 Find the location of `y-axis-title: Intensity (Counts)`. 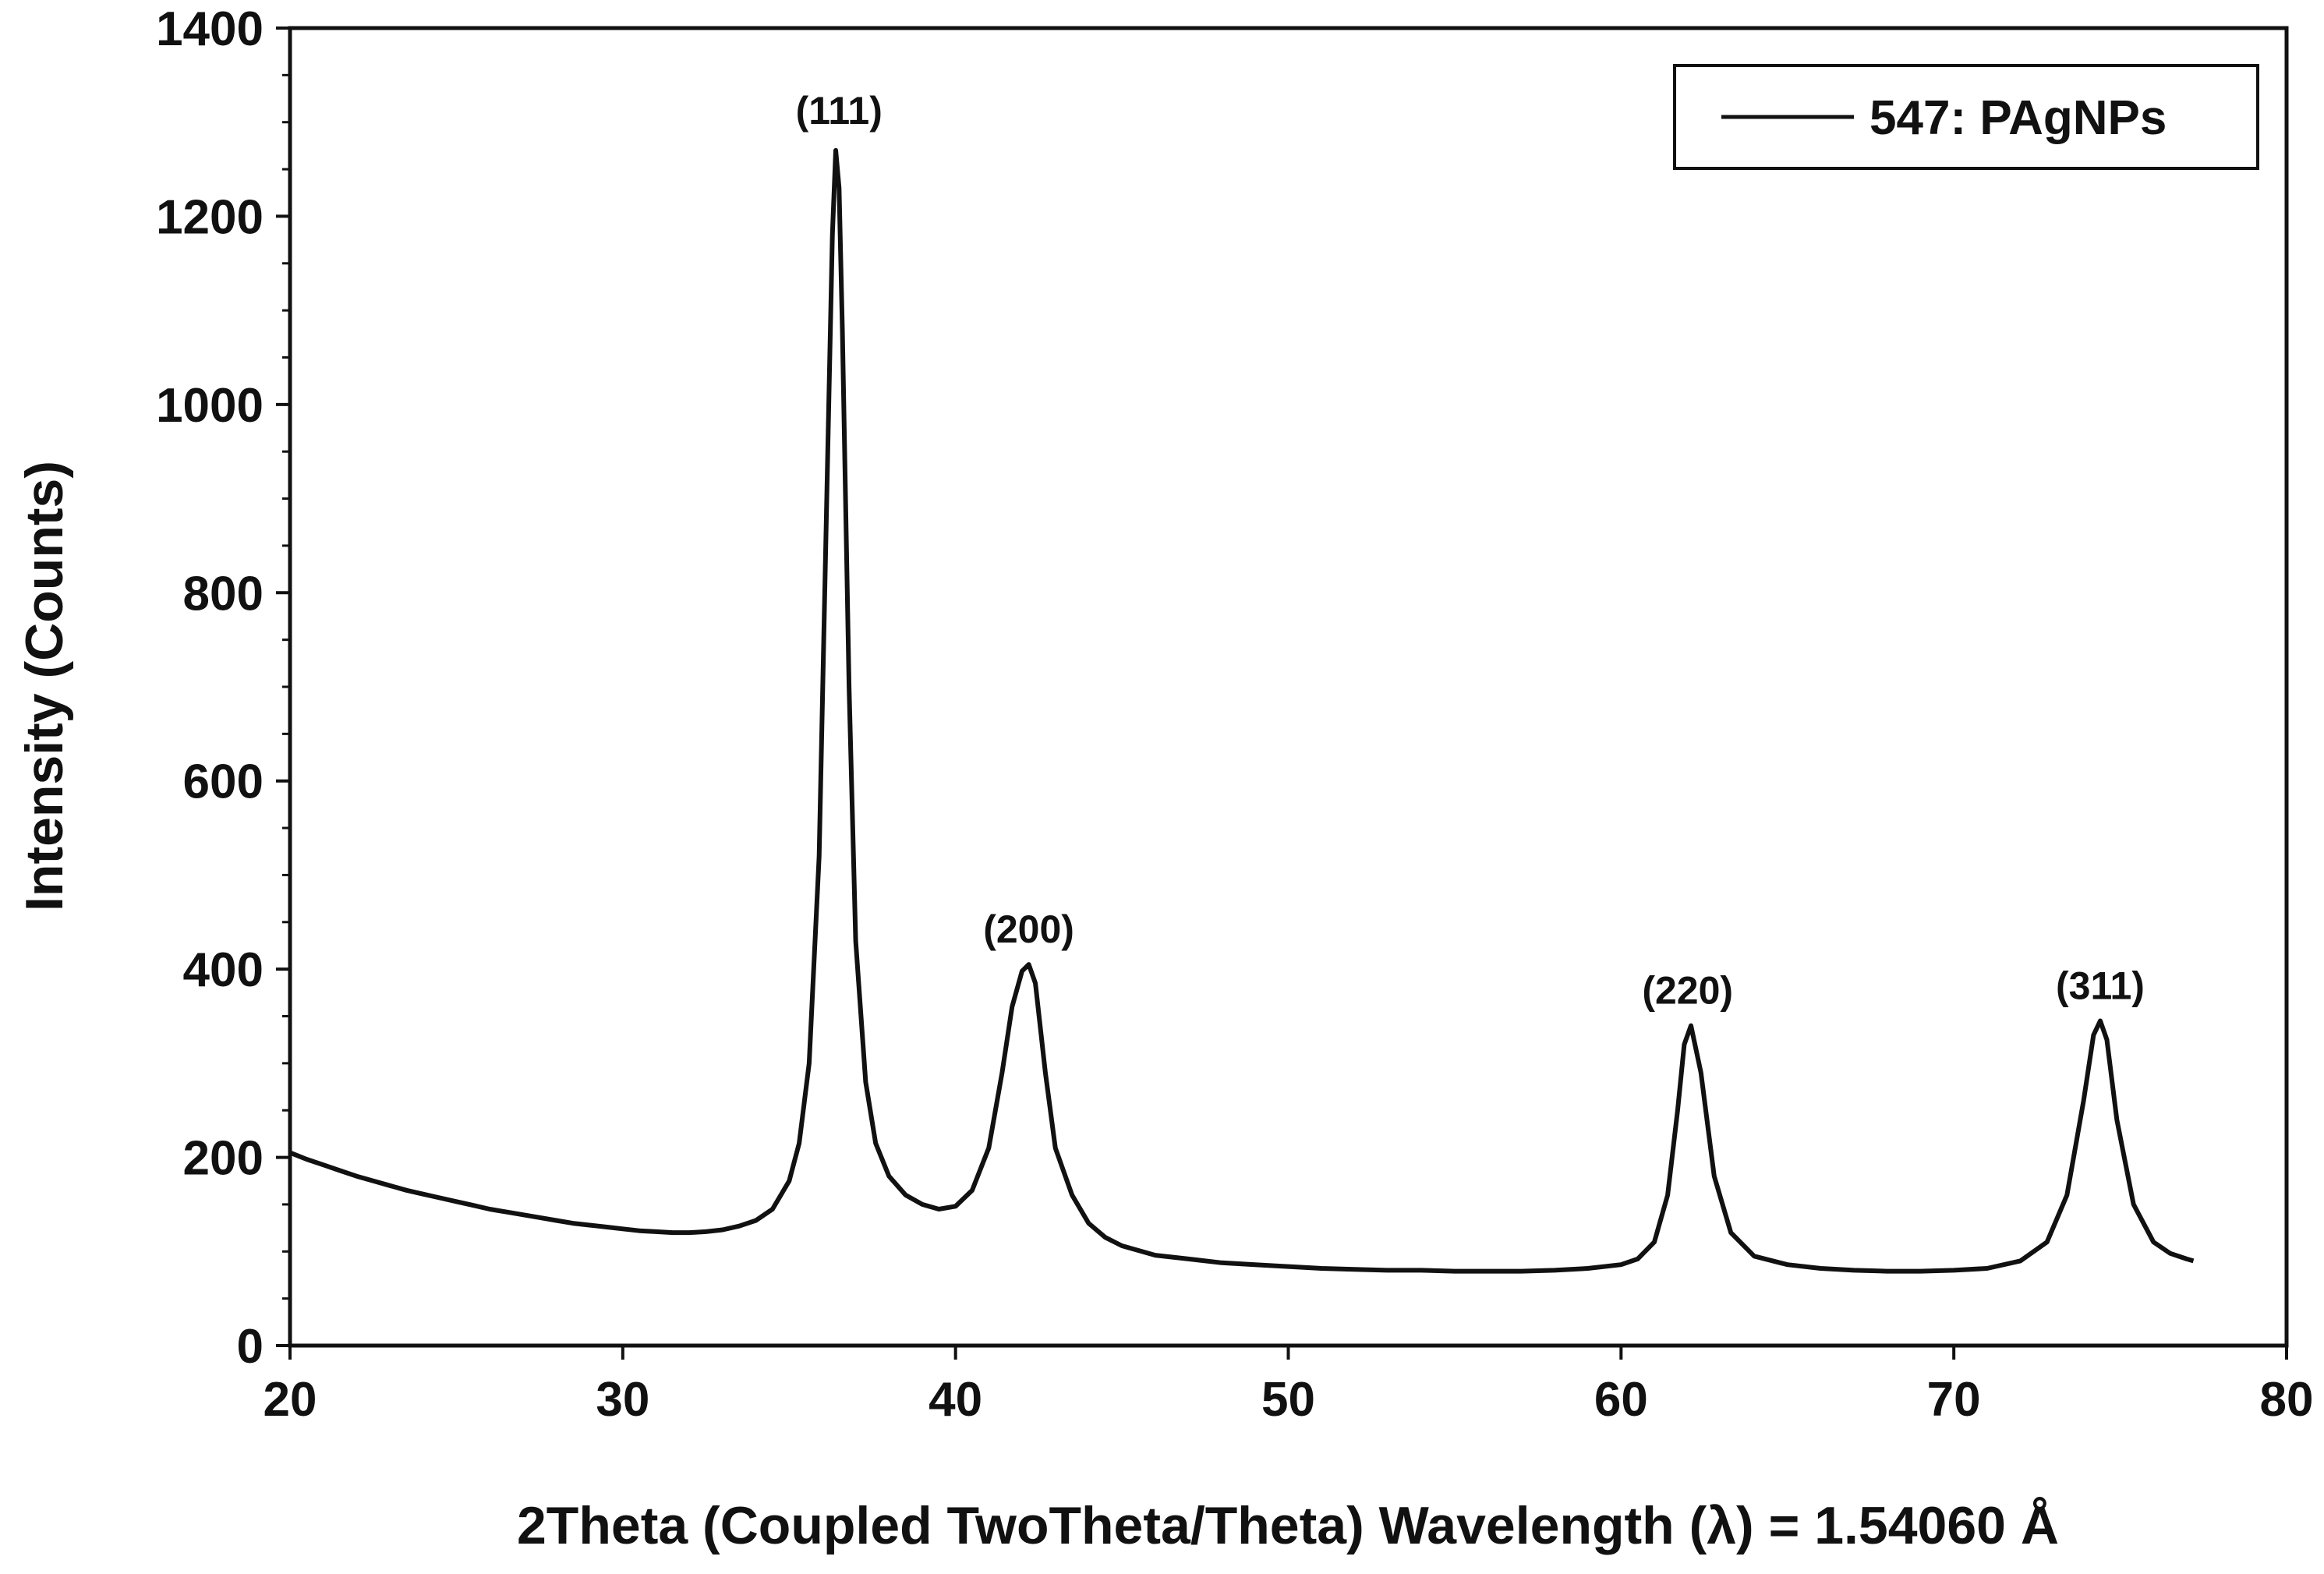

y-axis-title: Intensity (Counts) is located at coordinates (44, 686).